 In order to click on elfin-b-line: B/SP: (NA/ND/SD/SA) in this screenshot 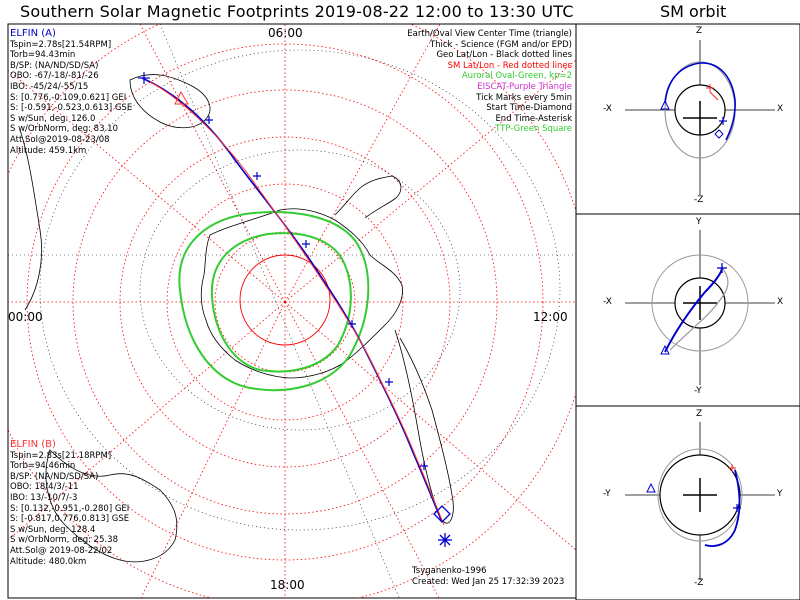, I will do `click(54, 476)`.